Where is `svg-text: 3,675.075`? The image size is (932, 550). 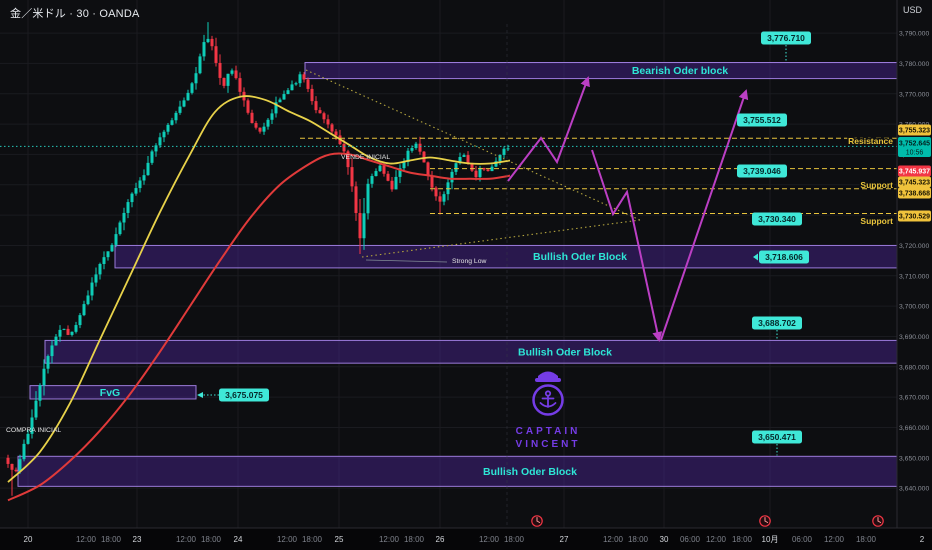
svg-text: 3,675.075 is located at coordinates (244, 395).